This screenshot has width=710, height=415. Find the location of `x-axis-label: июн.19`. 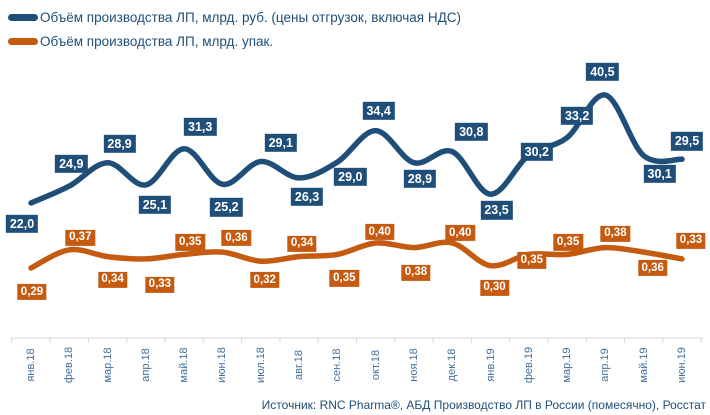

x-axis-label: июн.19 is located at coordinates (682, 365).